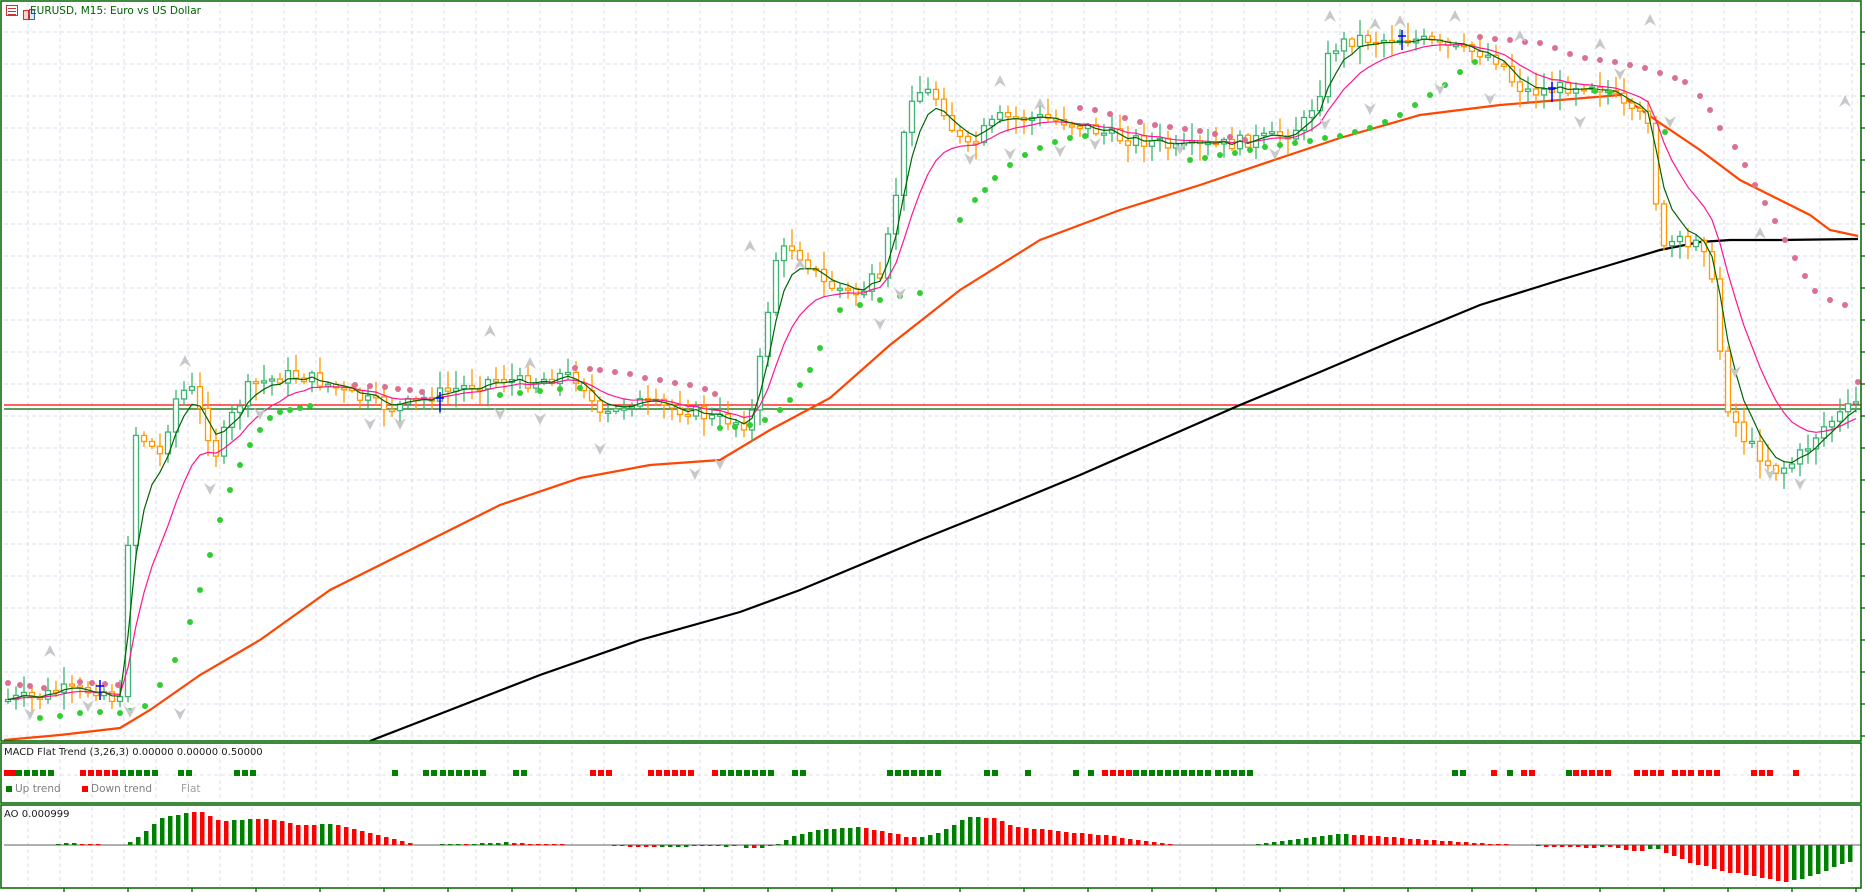 The height and width of the screenshot is (892, 1865). What do you see at coordinates (1770, 474) in the screenshot?
I see `fractal-down-arrow-icon` at bounding box center [1770, 474].